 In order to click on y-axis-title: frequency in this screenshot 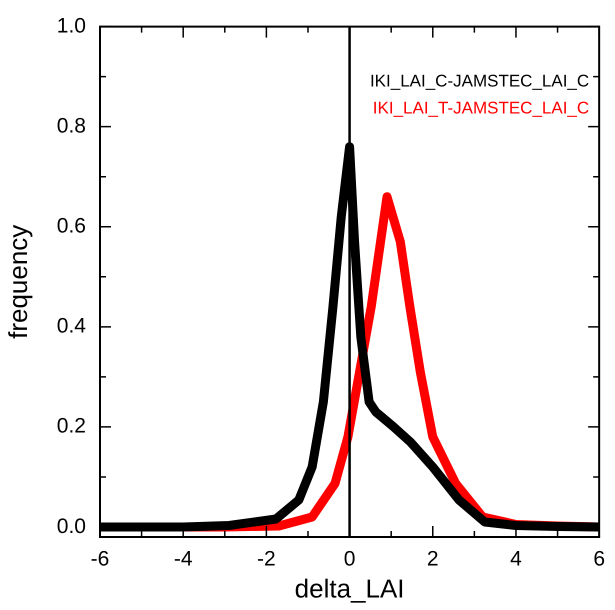, I will do `click(17, 281)`.